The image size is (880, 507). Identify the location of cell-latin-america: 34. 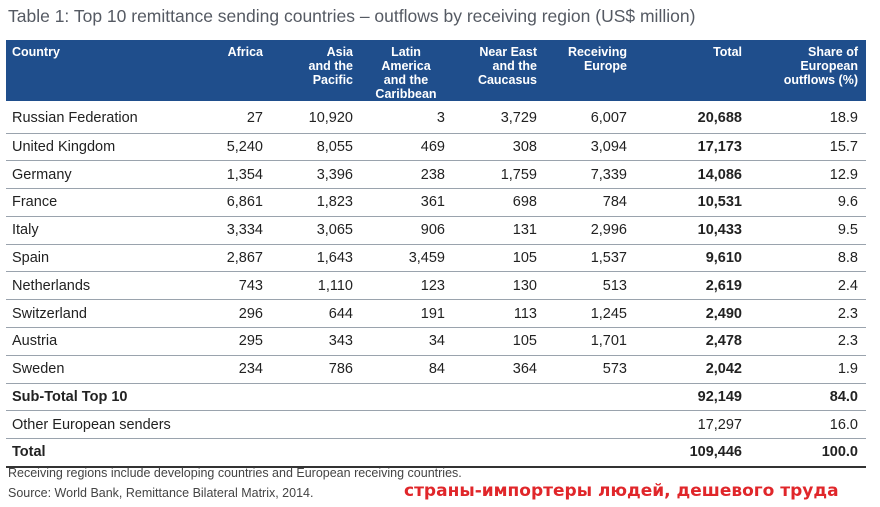
(407, 341).